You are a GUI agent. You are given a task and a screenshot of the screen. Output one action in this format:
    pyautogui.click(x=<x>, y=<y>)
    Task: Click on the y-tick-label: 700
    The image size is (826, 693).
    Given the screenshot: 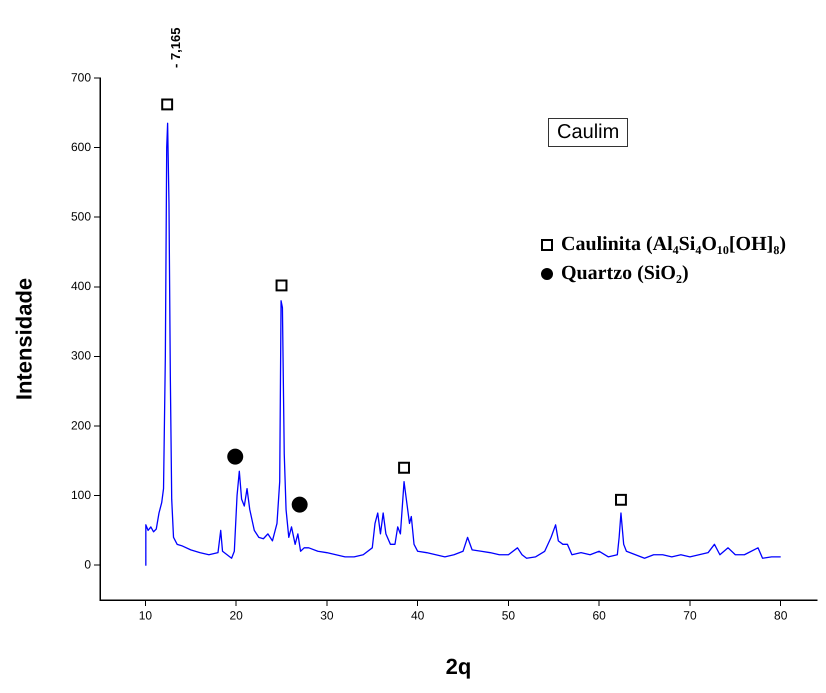 What is the action you would take?
    pyautogui.click(x=81, y=77)
    